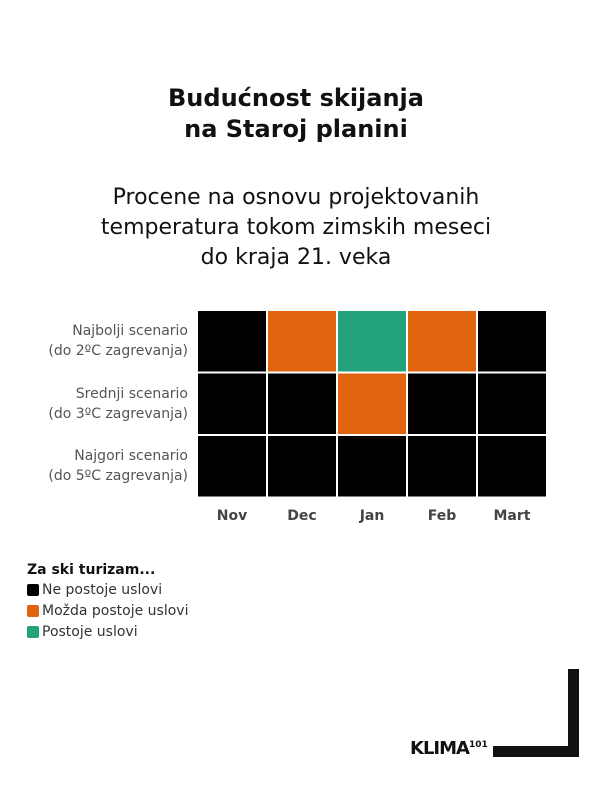  Describe the element at coordinates (302, 403) in the screenshot. I see `heatmap-cell-medium-dec` at that location.